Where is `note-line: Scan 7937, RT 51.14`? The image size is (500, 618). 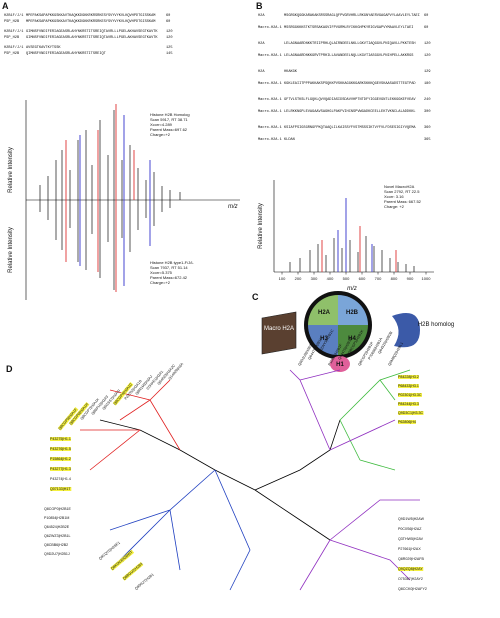
note-line: Scan 7937, RT 51.14 is located at coordinates (169, 267).